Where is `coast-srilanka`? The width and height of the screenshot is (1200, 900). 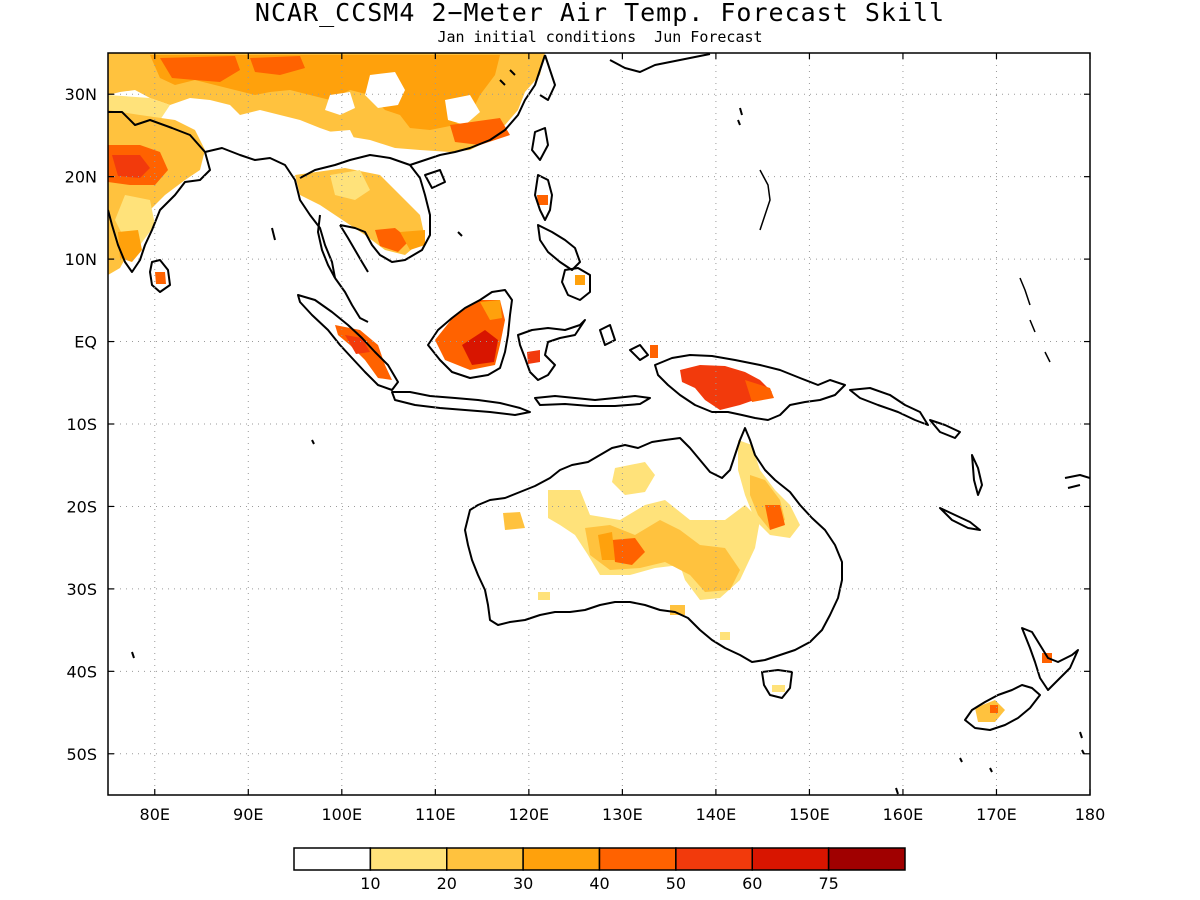 coast-srilanka is located at coordinates (160, 276).